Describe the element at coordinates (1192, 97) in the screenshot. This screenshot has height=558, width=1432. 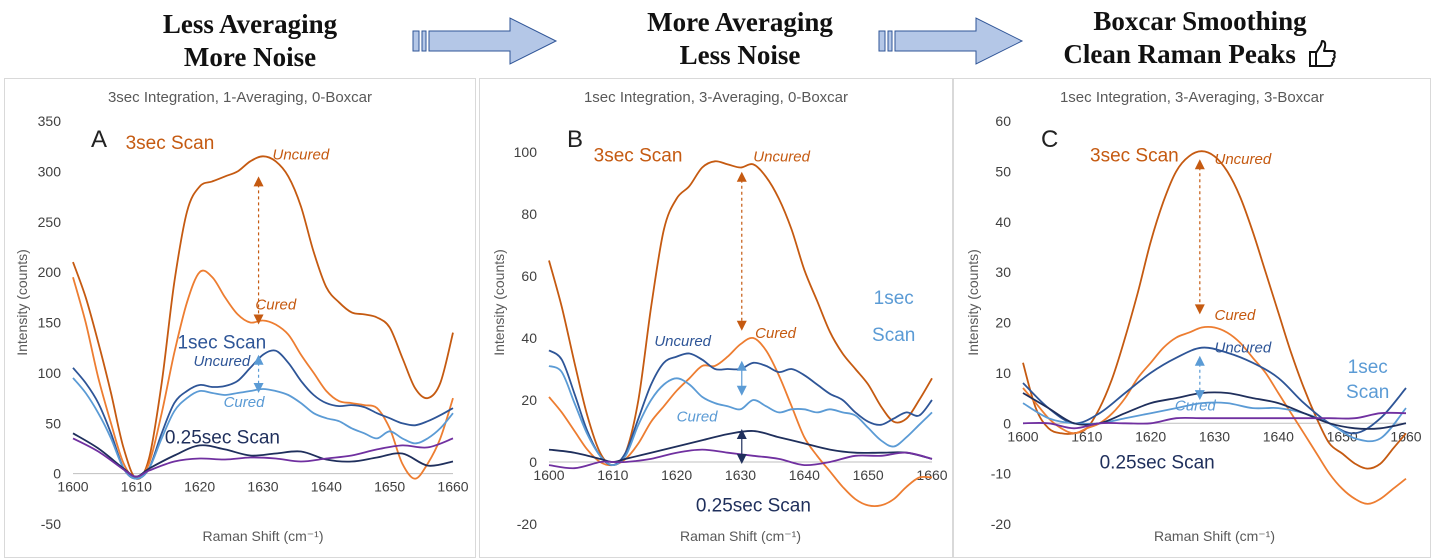
I see `chart-title: 1sec Integration, 3-Averaging, 3-Boxcar` at that location.